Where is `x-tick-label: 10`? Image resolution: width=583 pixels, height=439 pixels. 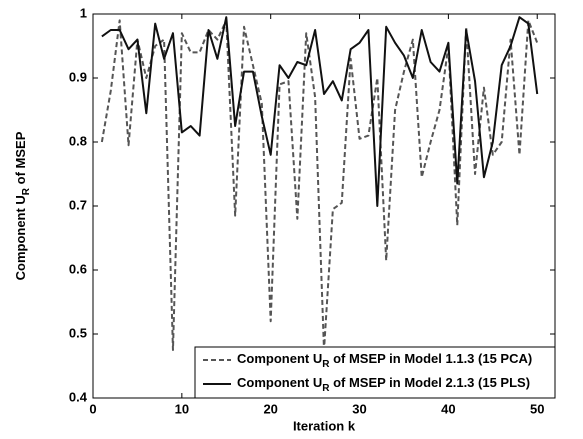
x-tick-label: 10 is located at coordinates (182, 408).